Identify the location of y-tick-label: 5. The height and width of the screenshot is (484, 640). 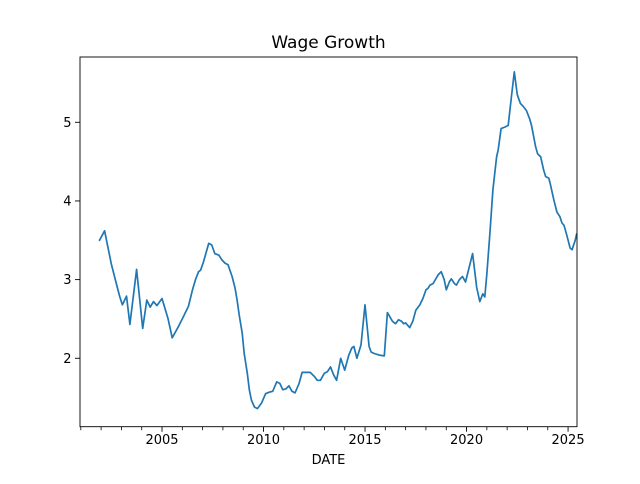
(67, 123).